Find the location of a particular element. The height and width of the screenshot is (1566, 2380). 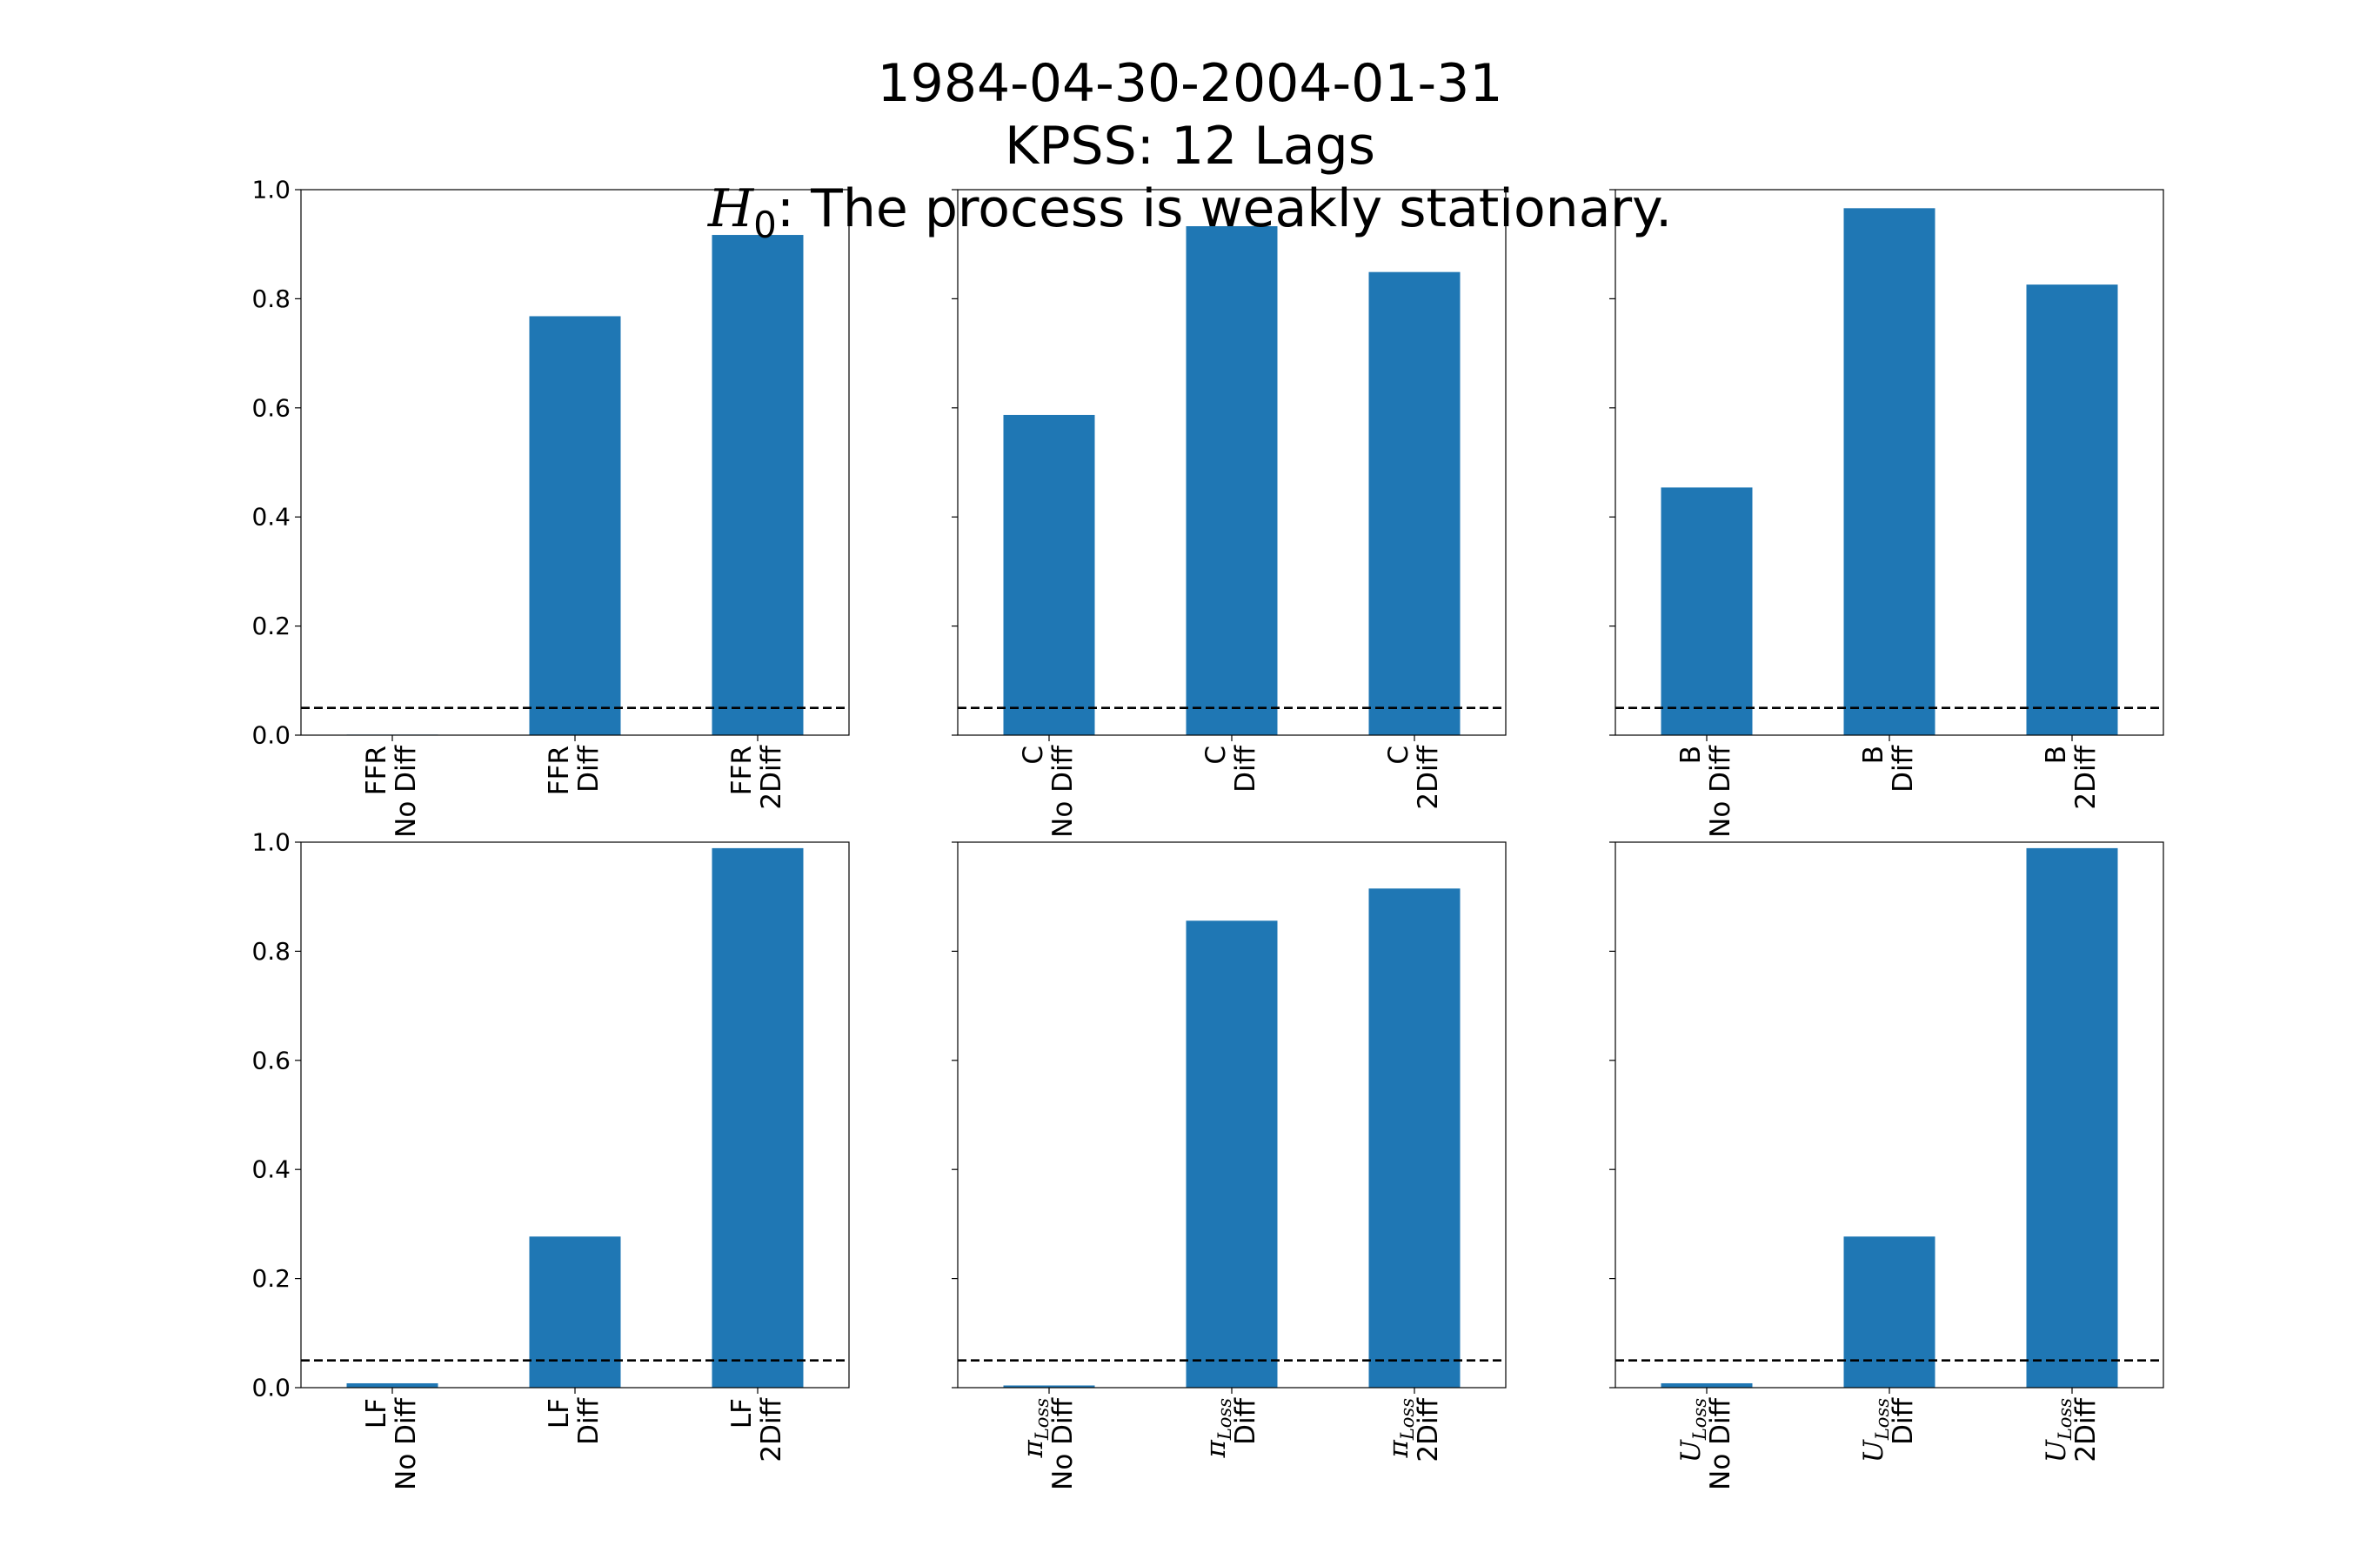

chart-title-test: KPSS: 12 Lags is located at coordinates (1190, 146).